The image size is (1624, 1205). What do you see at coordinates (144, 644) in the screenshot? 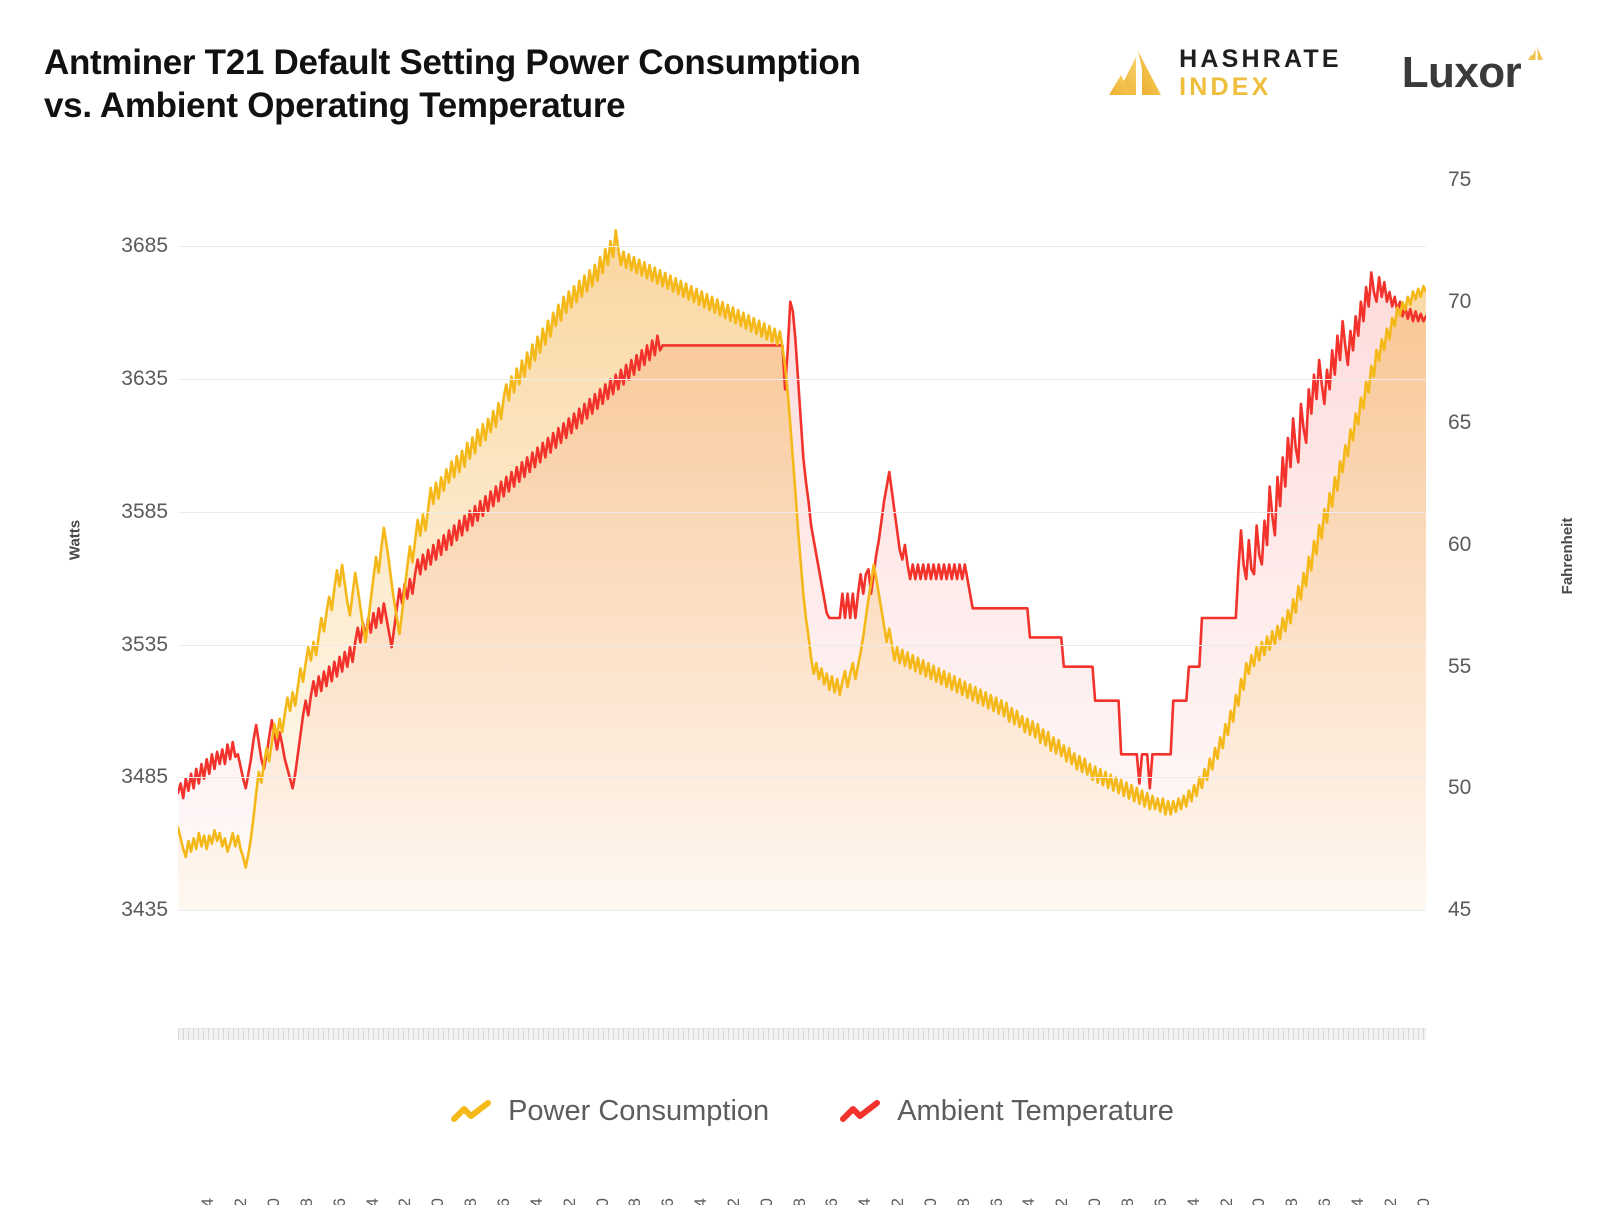
I see `y-axis-left-tick: 3535` at bounding box center [144, 644].